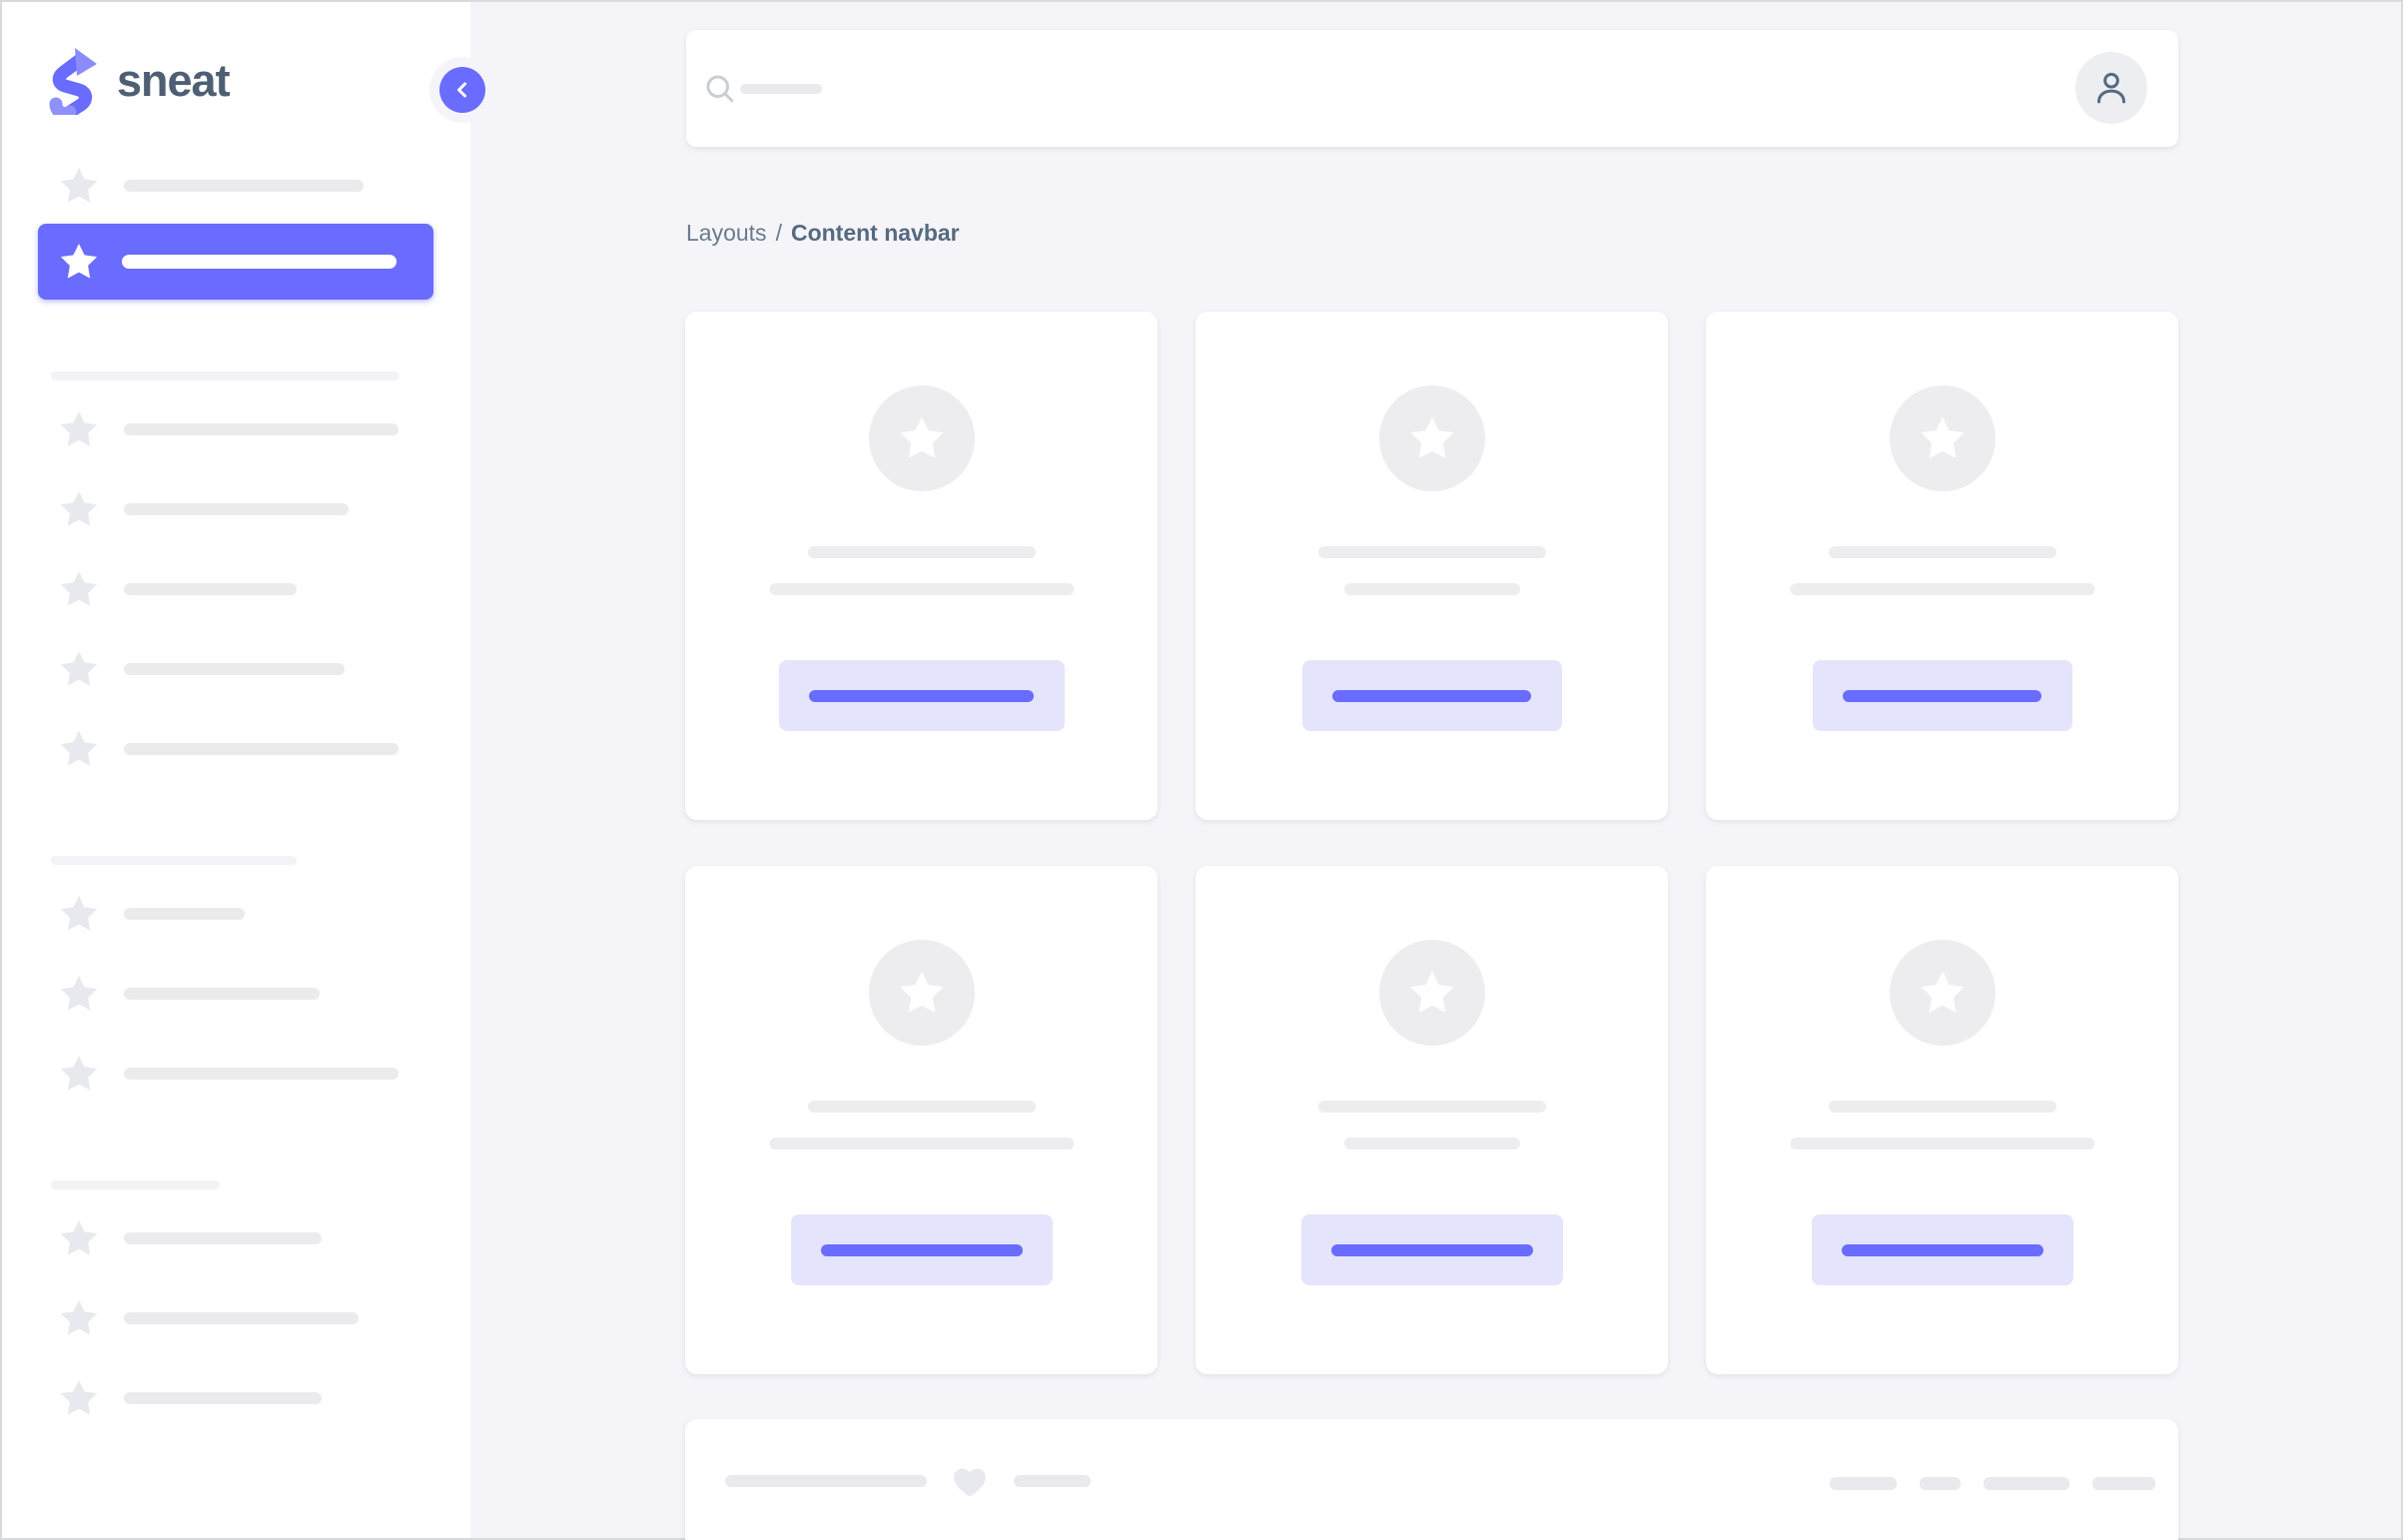  Describe the element at coordinates (823, 233) in the screenshot. I see `breadcrumb: Layouts / Content navbar` at that location.